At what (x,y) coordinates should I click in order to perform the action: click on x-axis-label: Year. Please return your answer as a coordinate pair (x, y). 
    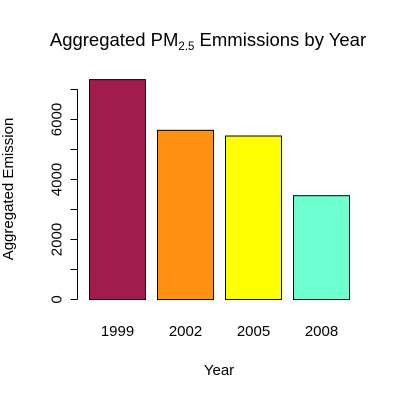
    Looking at the image, I should click on (219, 370).